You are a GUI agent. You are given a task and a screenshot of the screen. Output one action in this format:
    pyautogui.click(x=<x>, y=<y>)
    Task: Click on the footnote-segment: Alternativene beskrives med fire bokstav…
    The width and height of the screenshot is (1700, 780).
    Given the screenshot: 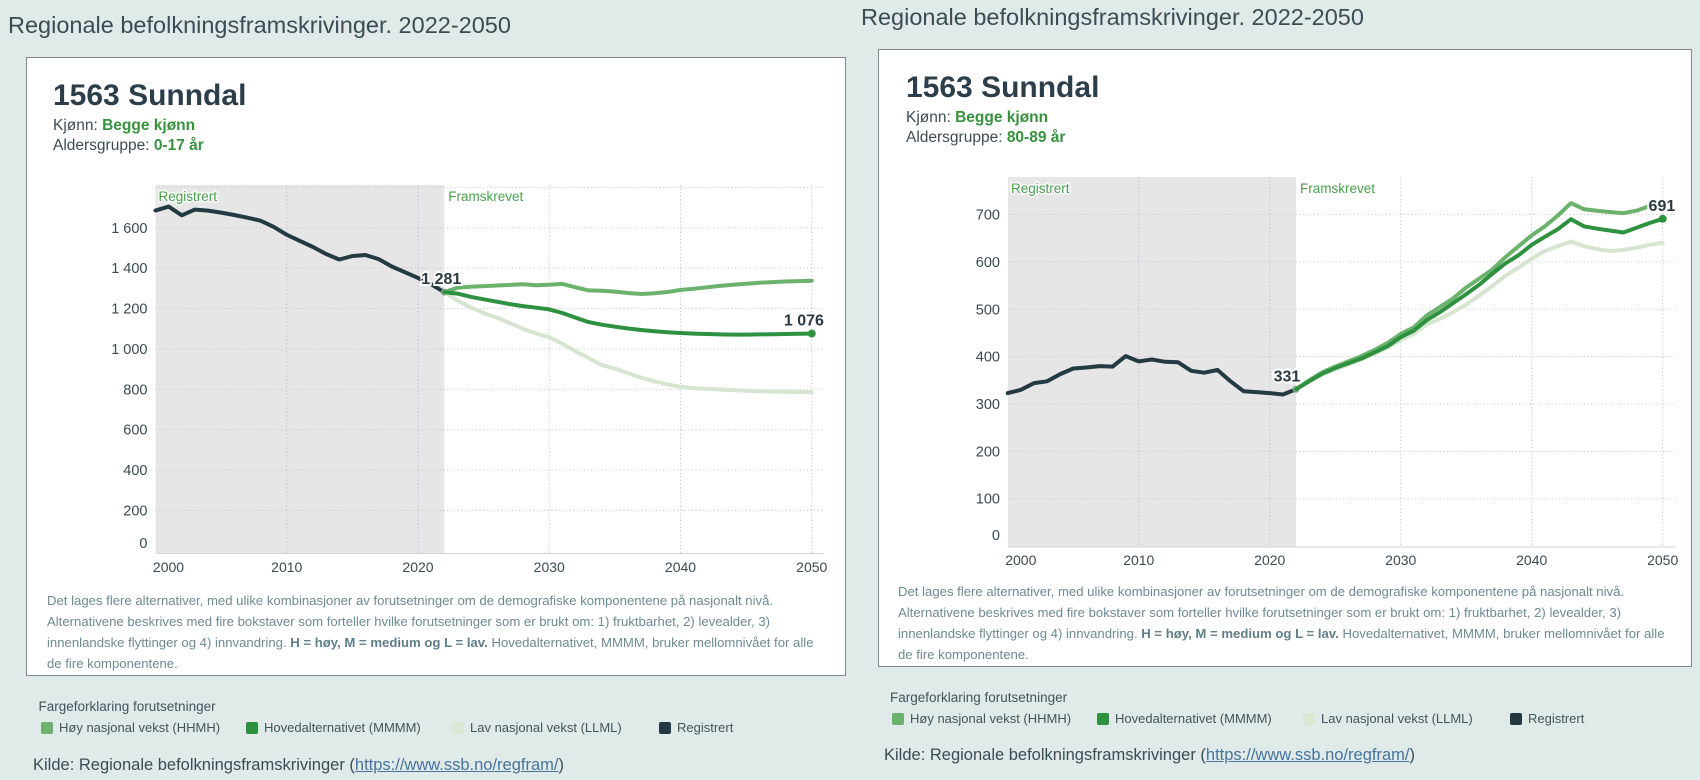 What is the action you would take?
    pyautogui.click(x=1260, y=612)
    